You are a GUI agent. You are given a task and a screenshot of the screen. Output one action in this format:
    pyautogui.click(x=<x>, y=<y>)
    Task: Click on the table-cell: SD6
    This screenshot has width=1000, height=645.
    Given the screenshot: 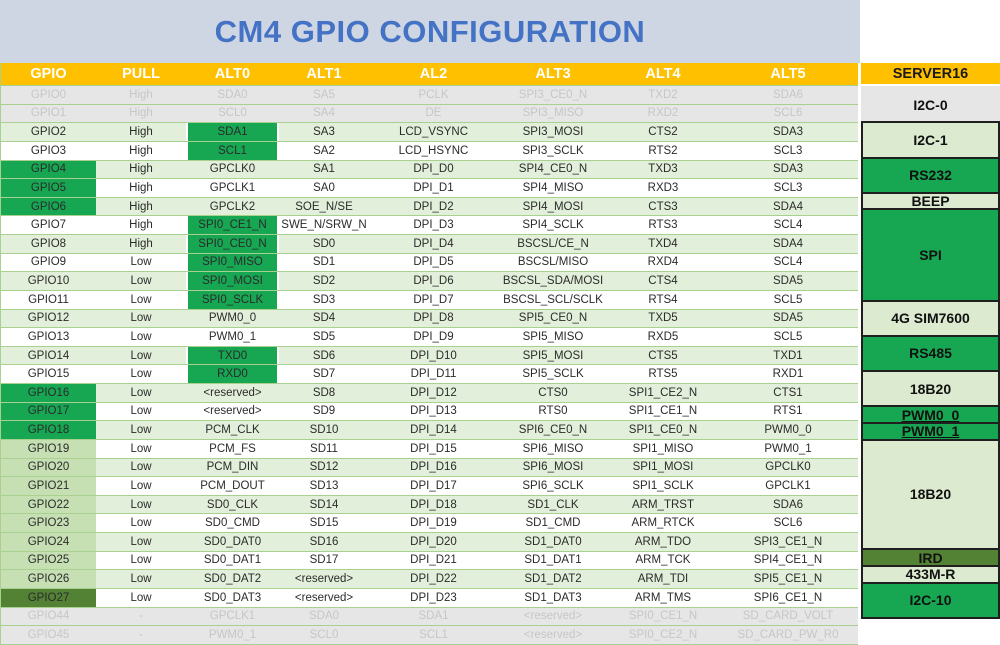 What is the action you would take?
    pyautogui.click(x=324, y=355)
    